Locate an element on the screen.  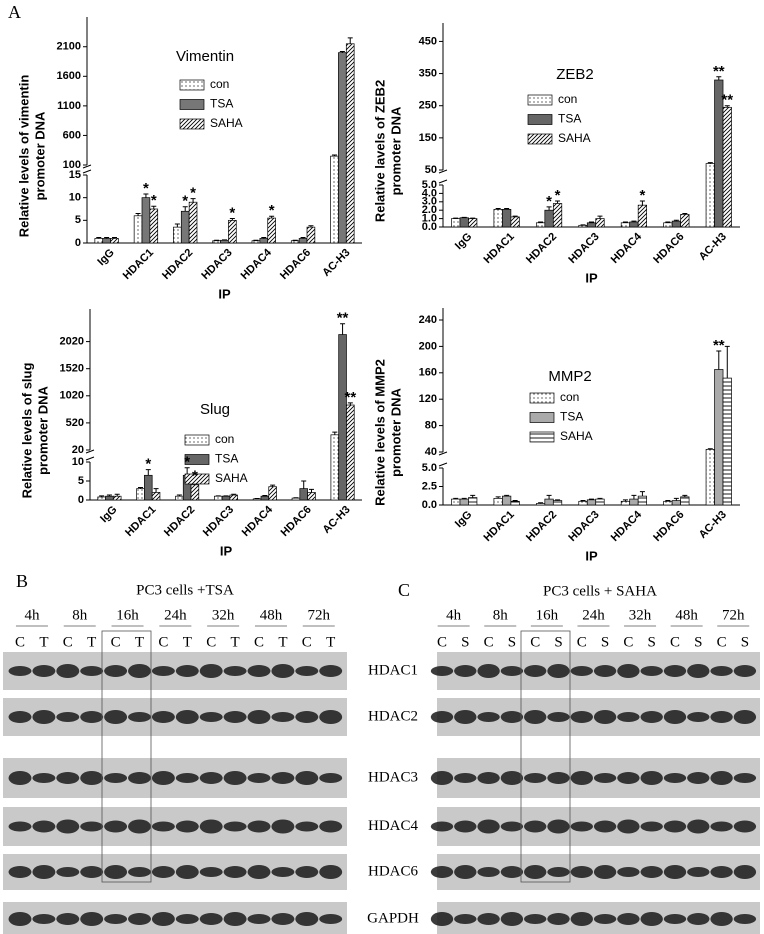
legend-label: TSA is located at coordinates (226, 459).